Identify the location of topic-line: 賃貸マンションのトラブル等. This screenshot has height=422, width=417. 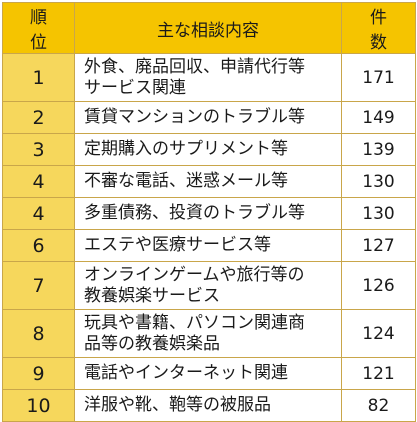
(194, 117).